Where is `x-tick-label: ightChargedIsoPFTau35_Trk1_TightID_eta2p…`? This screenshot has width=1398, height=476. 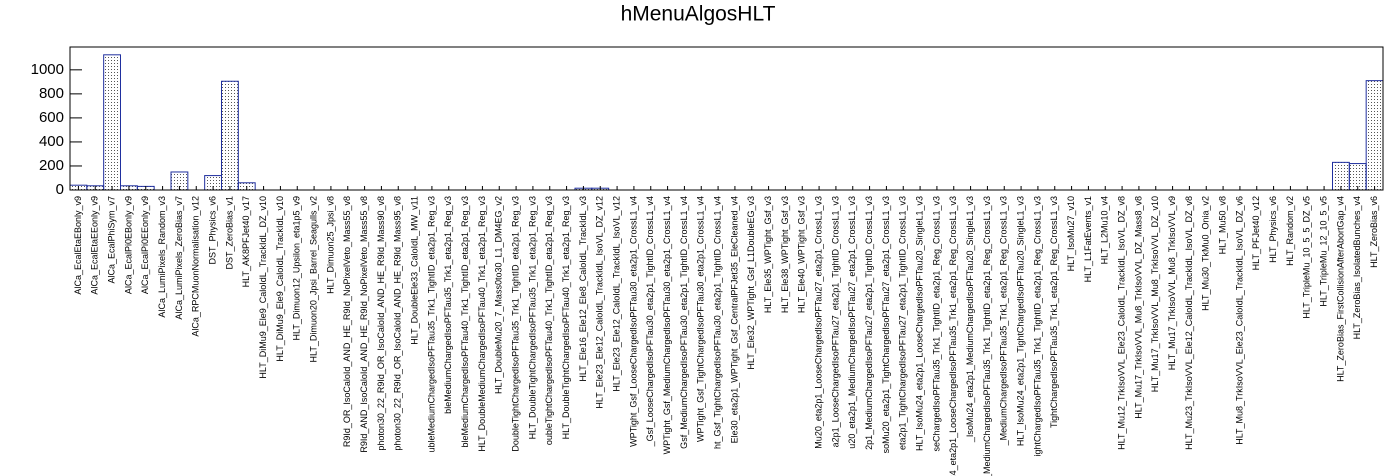 x-tick-label: ightChargedIsoPFTau35_Trk1_TightID_eta2p… is located at coordinates (1037, 326).